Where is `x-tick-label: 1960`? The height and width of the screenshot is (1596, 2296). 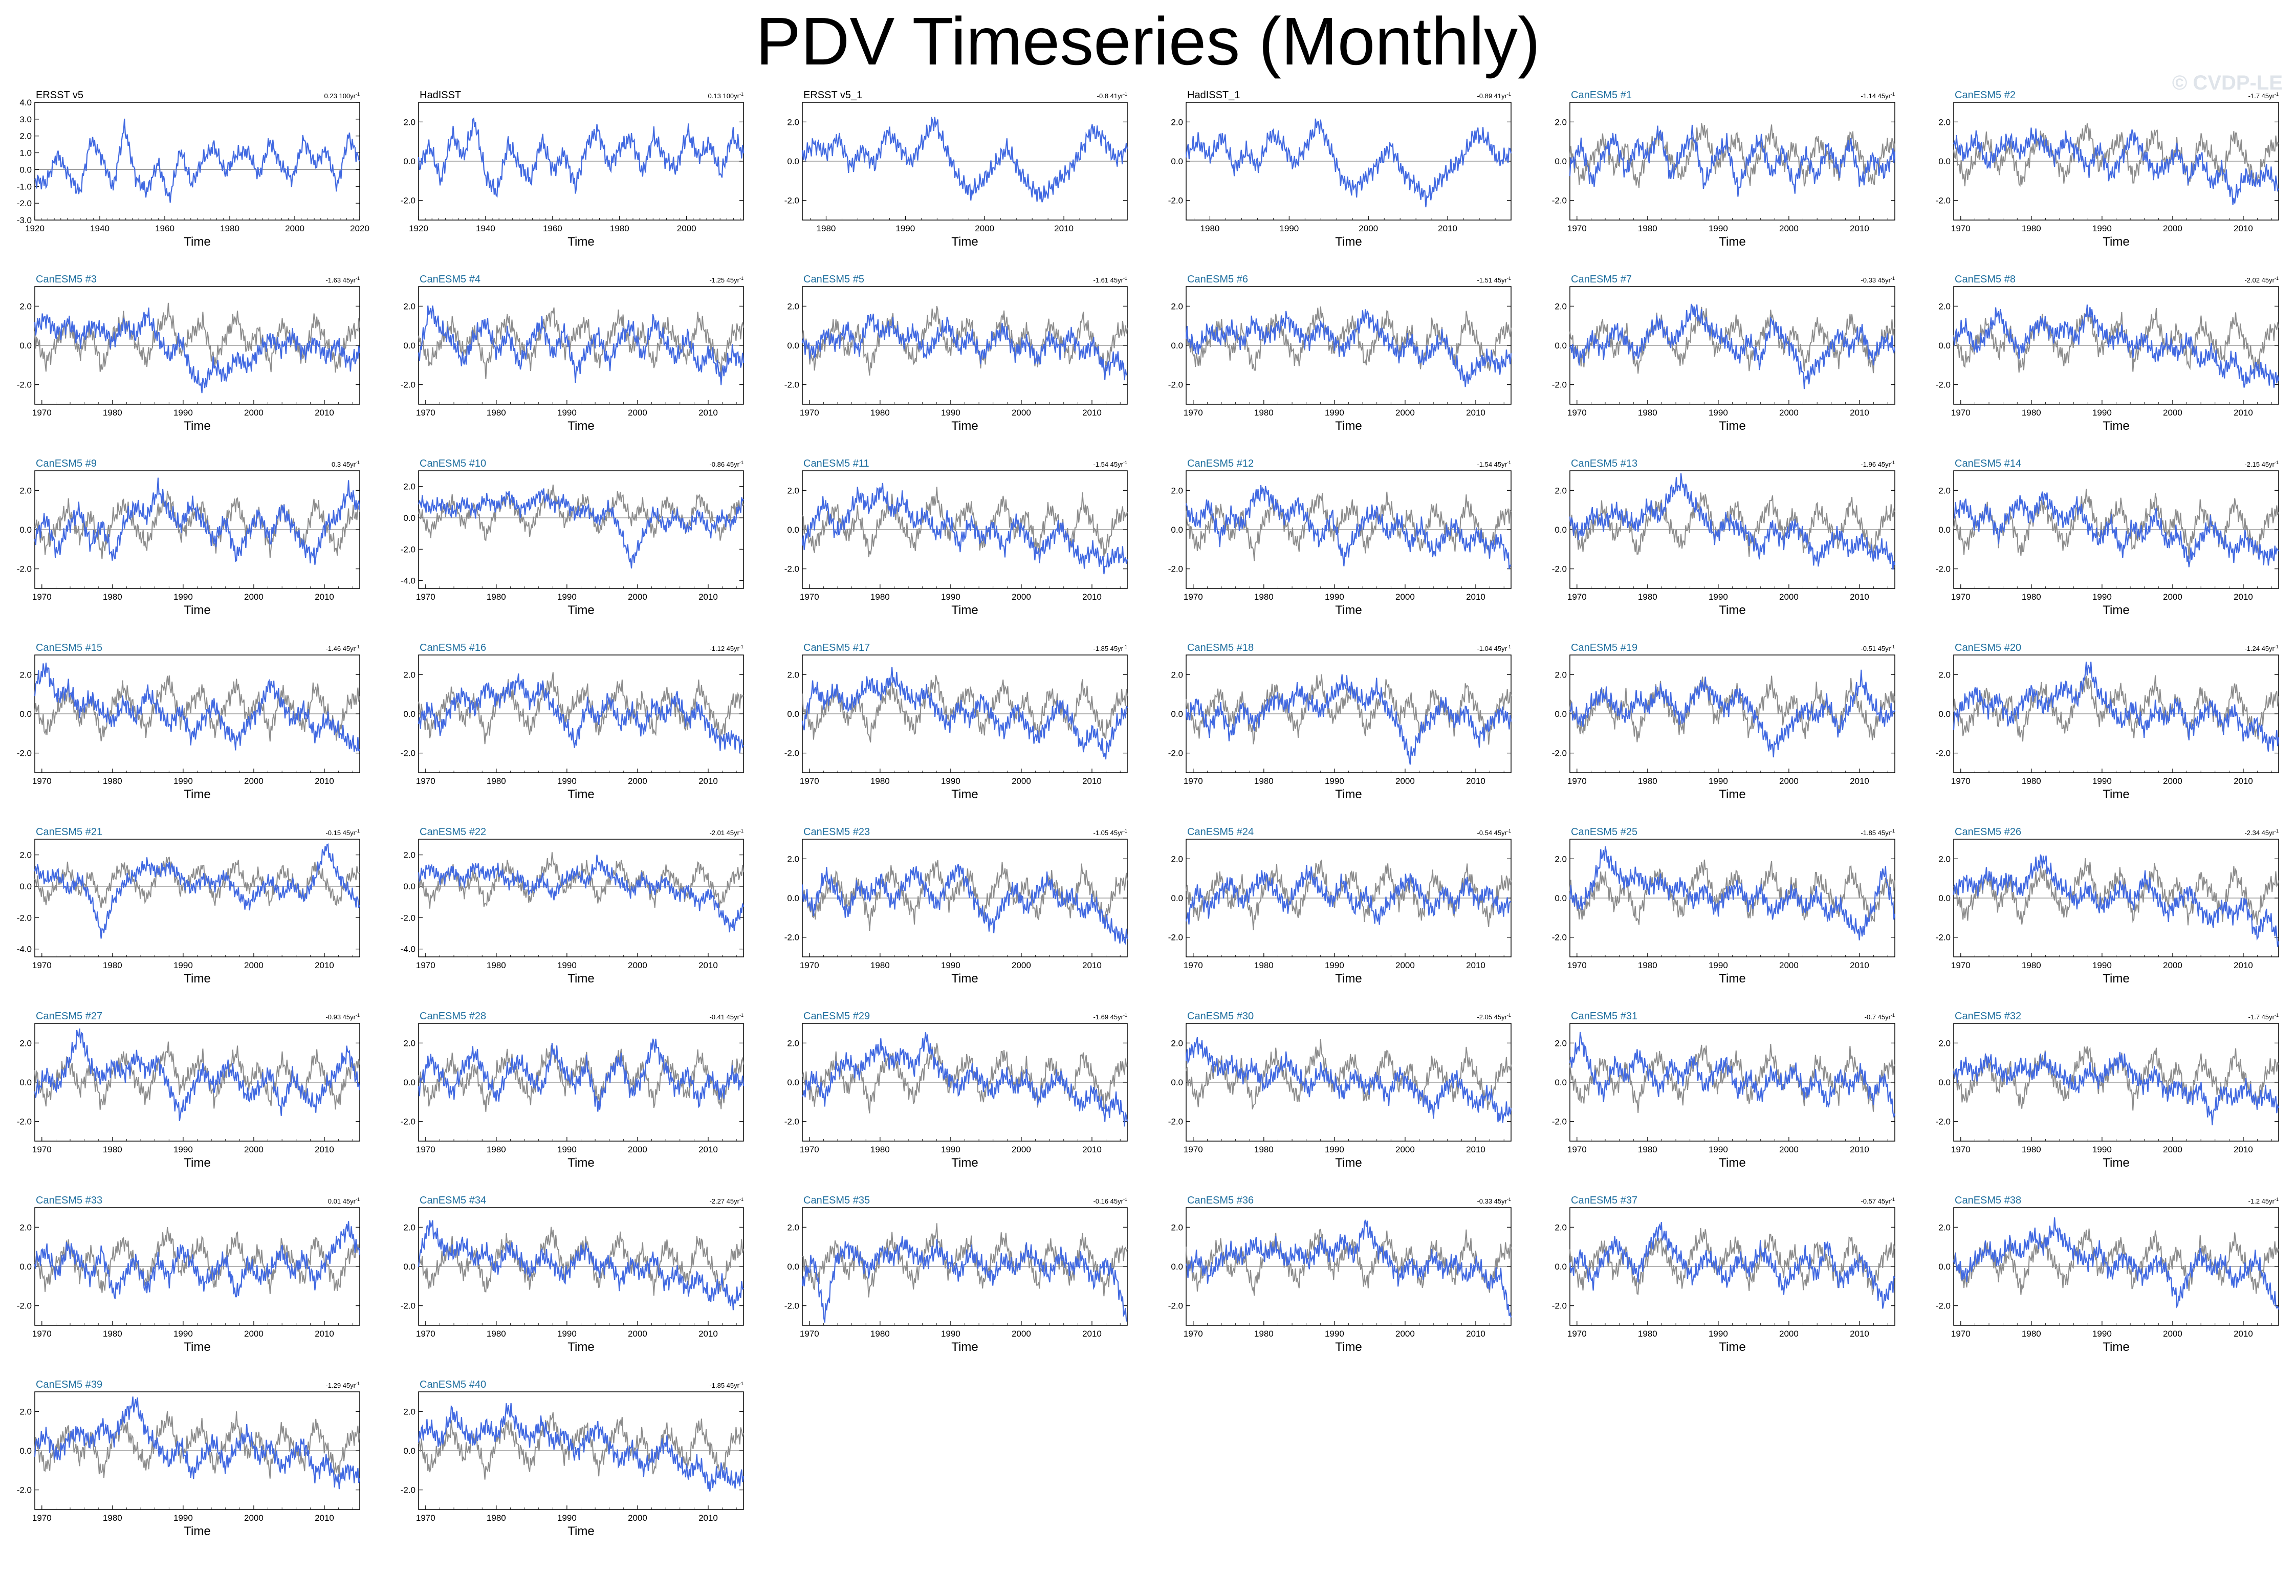
x-tick-label: 1960 is located at coordinates (164, 228).